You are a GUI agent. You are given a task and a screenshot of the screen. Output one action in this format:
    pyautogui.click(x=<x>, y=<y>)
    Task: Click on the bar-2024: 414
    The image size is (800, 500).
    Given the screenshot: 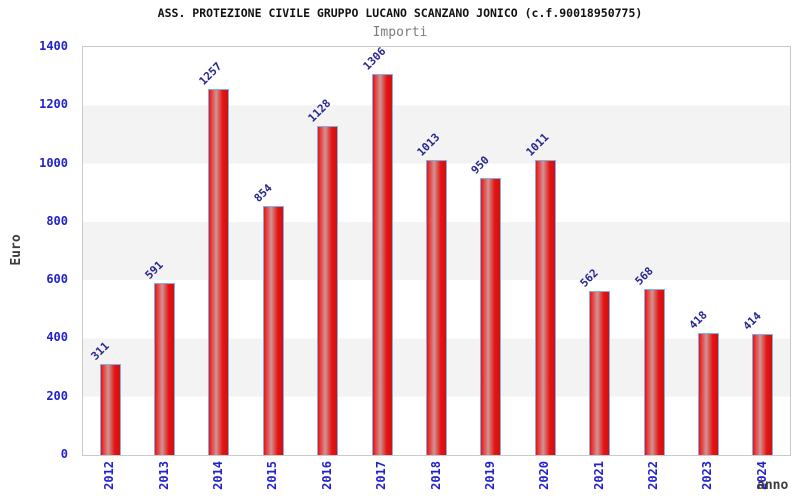 What is the action you would take?
    pyautogui.click(x=757, y=382)
    